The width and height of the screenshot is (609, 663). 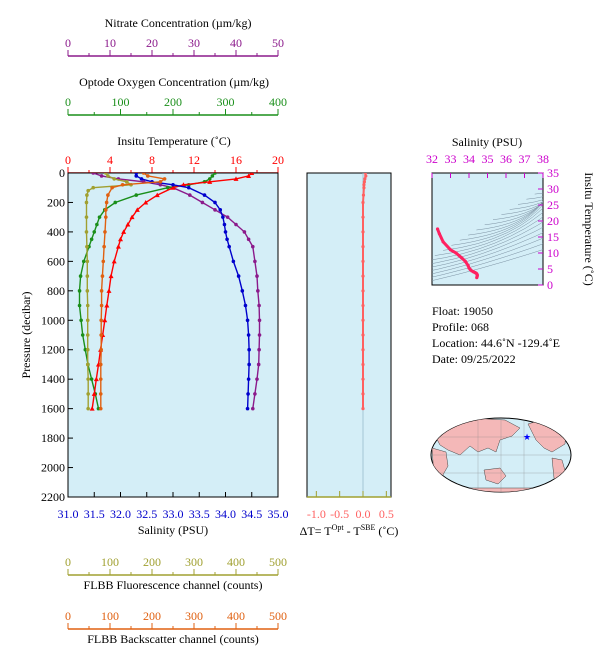 I want to click on backscatter-axis-tick-label: 300, so click(x=194, y=616).